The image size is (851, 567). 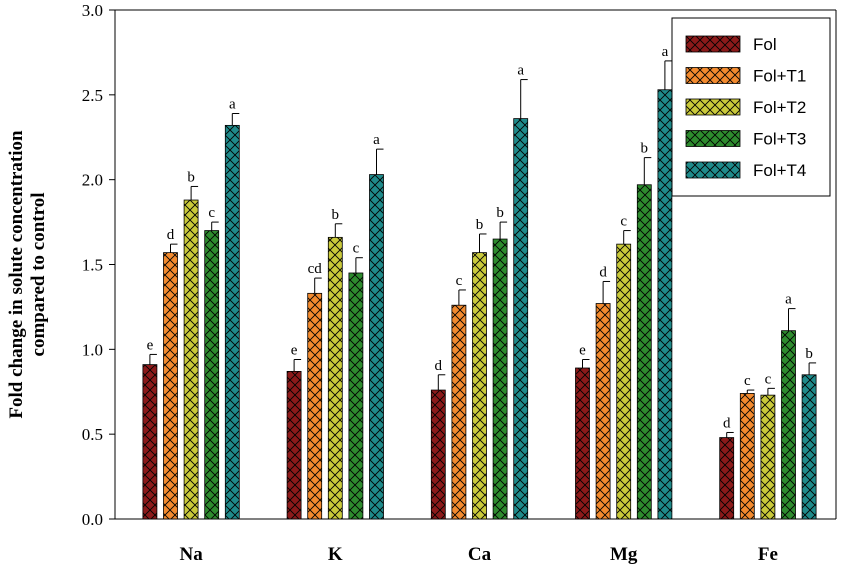 What do you see at coordinates (335, 554) in the screenshot?
I see `x-tick-label-k: K` at bounding box center [335, 554].